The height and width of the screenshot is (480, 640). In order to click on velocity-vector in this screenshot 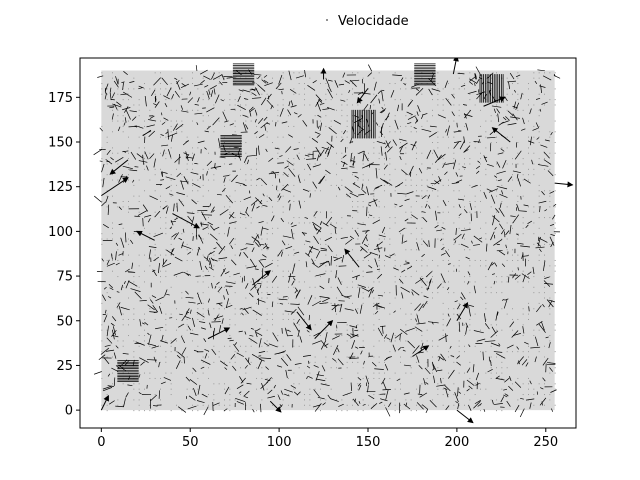, I will do `click(494, 101)`.